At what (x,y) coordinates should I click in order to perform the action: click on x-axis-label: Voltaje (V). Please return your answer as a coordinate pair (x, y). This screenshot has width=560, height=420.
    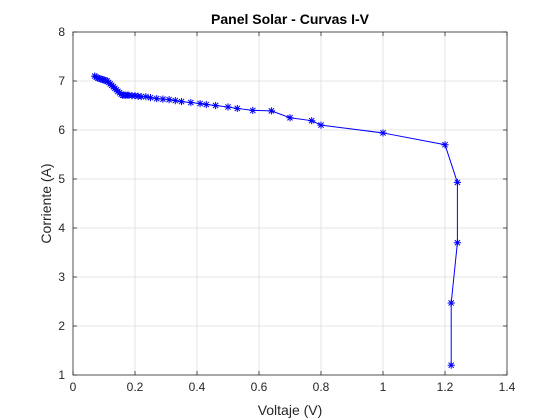
    Looking at the image, I should click on (290, 410).